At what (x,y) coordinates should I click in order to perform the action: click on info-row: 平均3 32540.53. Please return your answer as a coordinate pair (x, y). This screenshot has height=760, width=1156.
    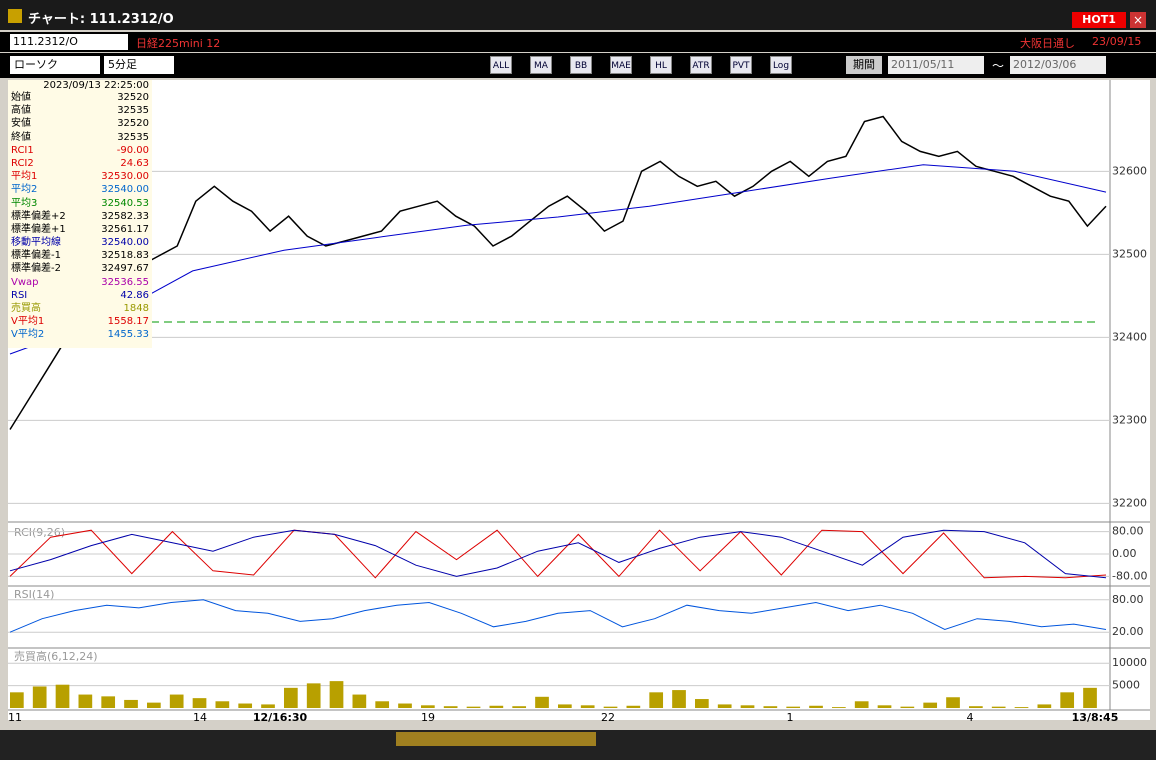
    Looking at the image, I should click on (80, 203).